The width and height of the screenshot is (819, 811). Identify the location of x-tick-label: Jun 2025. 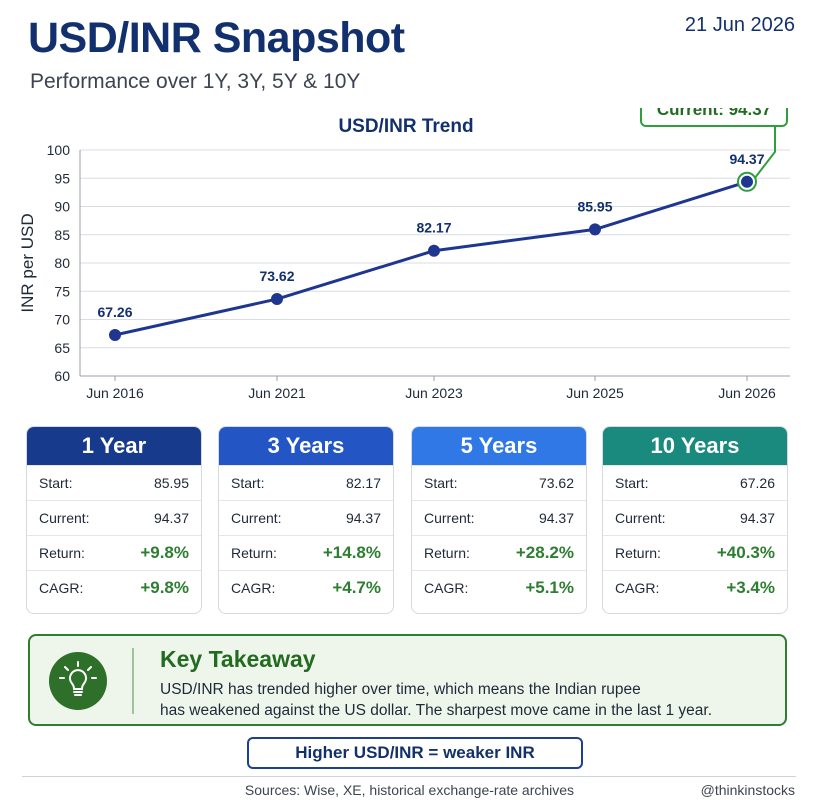
(595, 393).